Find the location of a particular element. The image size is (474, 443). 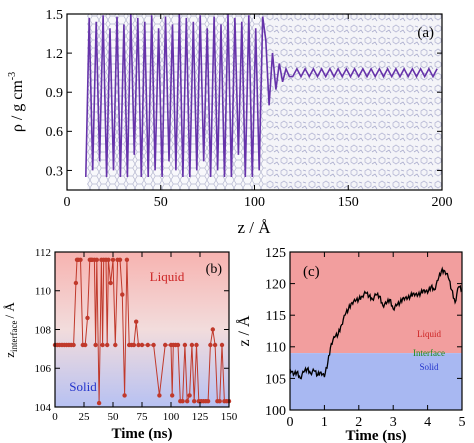

panel-b-points is located at coordinates (142, 331).